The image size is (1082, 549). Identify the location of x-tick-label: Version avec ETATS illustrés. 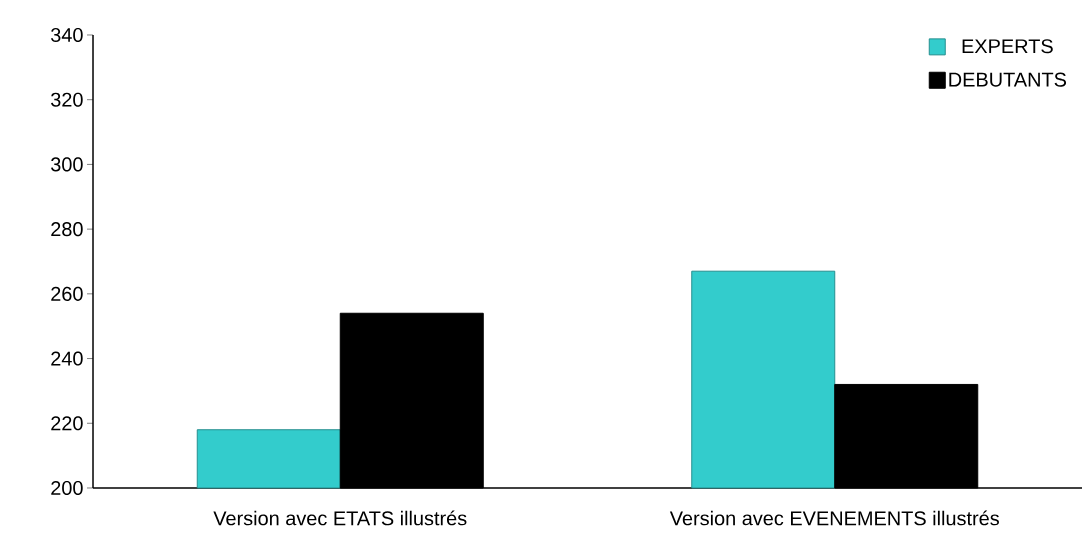
(340, 518).